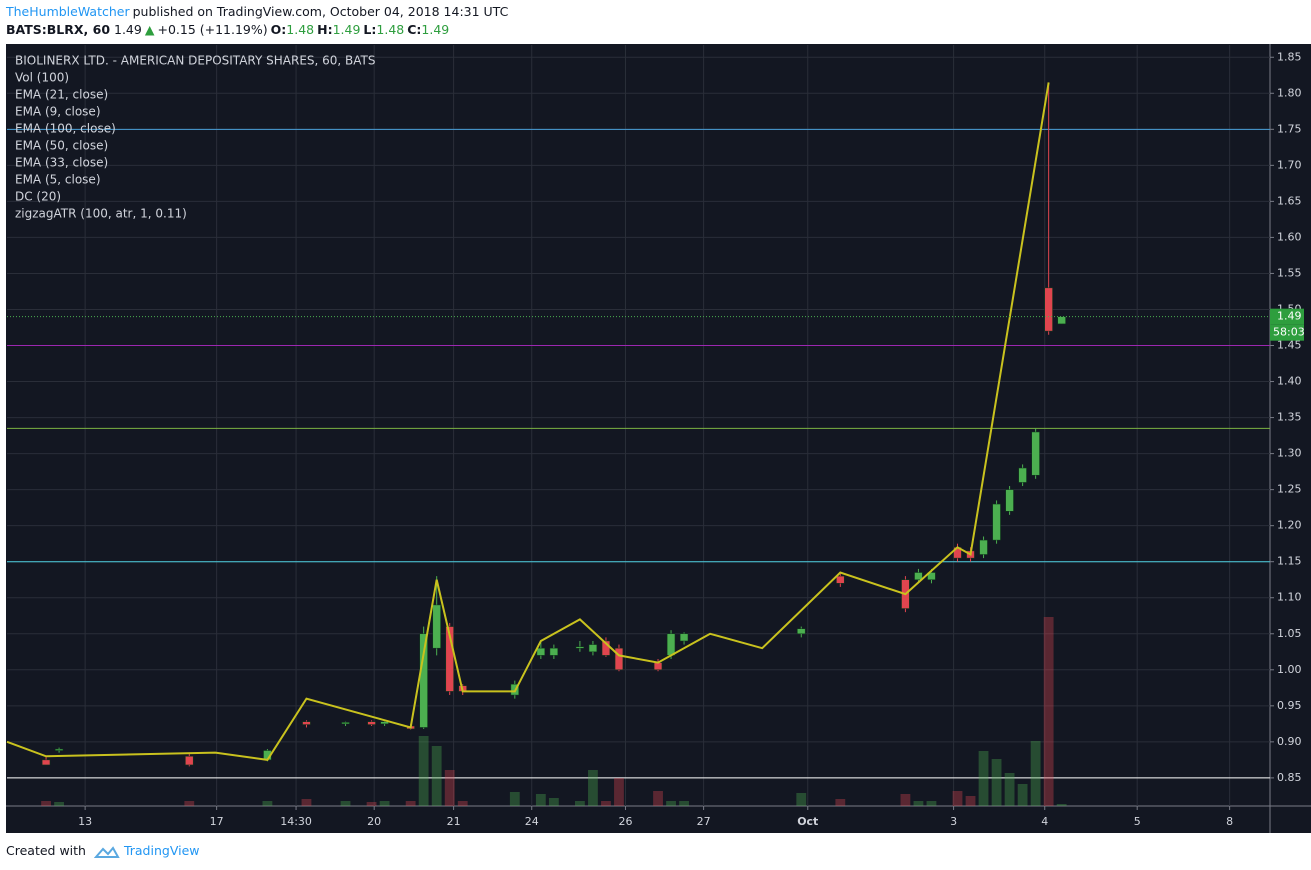 The image size is (1311, 870). What do you see at coordinates (390, 29) in the screenshot?
I see `l: 1.48` at bounding box center [390, 29].